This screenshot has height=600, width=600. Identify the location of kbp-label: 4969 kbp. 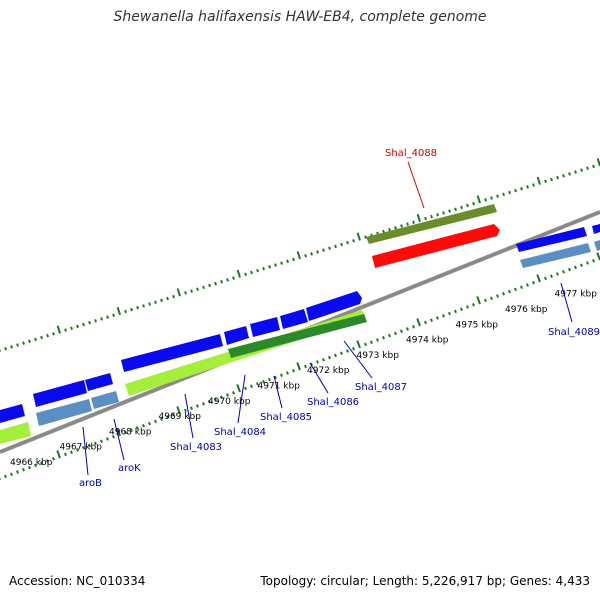
(180, 417).